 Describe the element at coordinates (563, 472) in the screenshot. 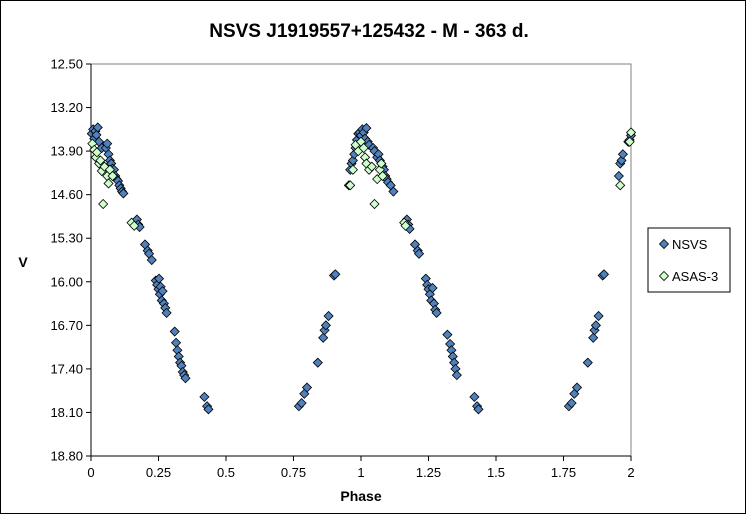

I see `x-tick-label: 1.75` at that location.